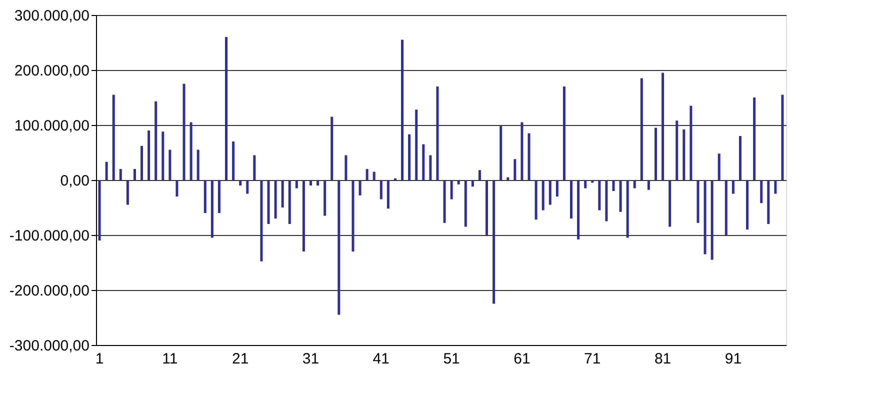 Image resolution: width=883 pixels, height=416 pixels. Describe the element at coordinates (240, 359) in the screenshot. I see `x-tick-label: 21` at that location.